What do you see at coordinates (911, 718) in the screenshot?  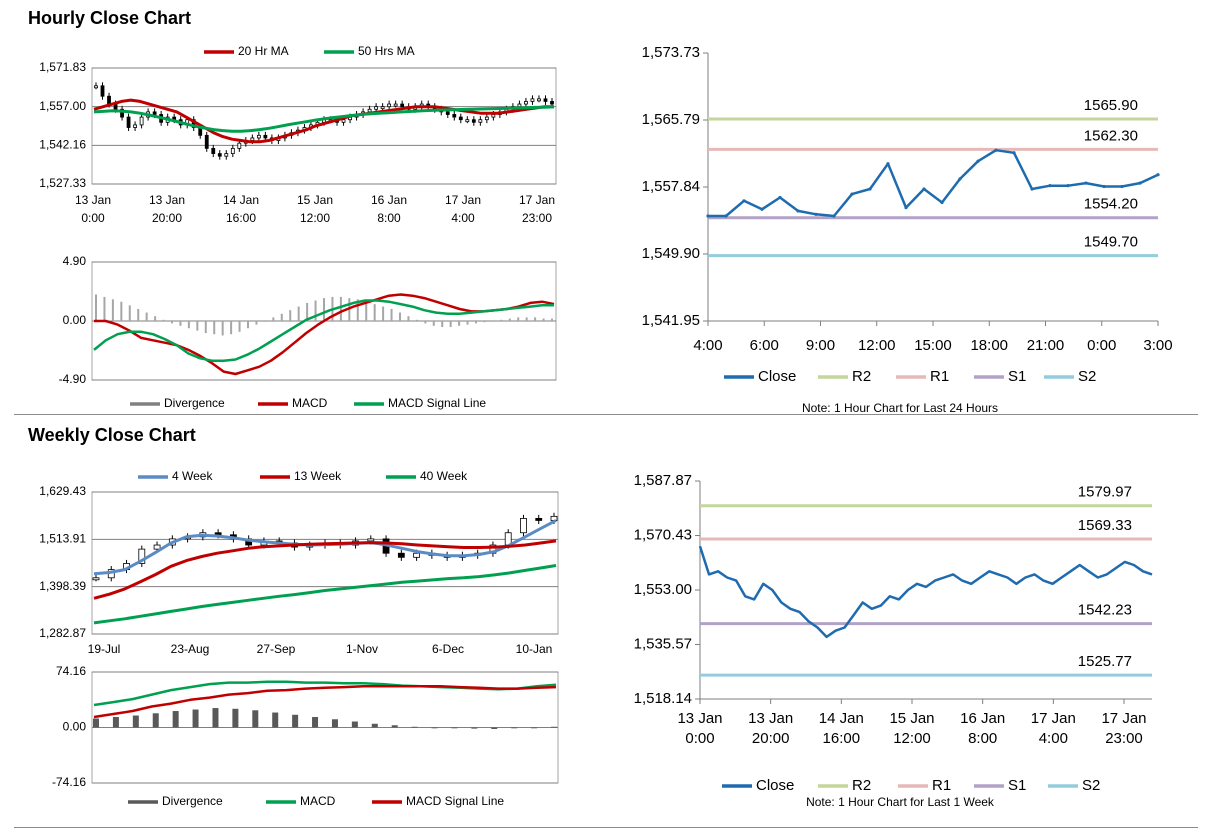 I see `weekly-pivot-x-tick-date: 15 Jan` at bounding box center [911, 718].